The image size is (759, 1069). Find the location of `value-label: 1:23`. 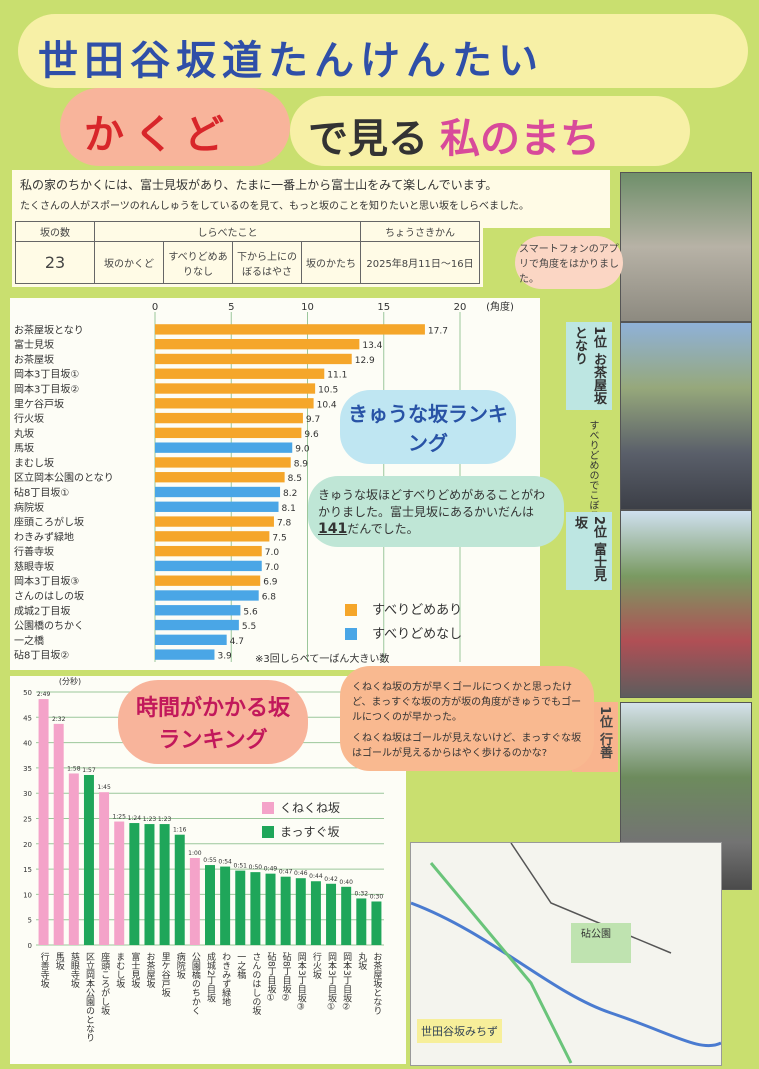

value-label: 1:23 is located at coordinates (165, 819).